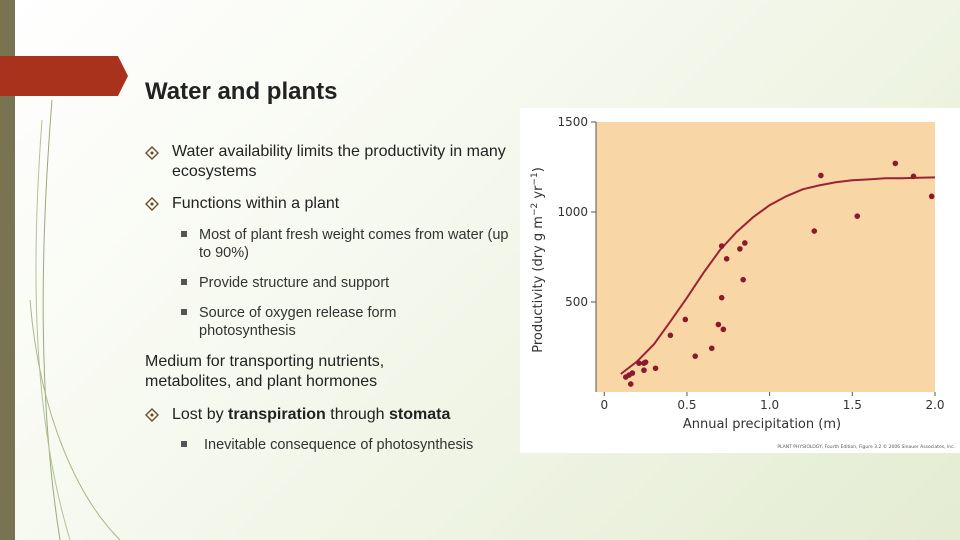 The image size is (960, 540). I want to click on bullet-text: Lost by transpiration through stomata, so click(311, 415).